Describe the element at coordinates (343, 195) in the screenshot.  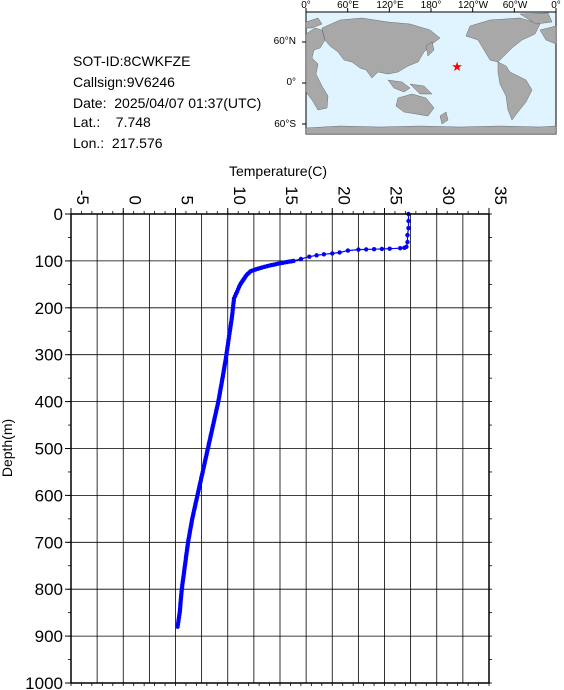
I see `x-tick-label: 20` at that location.